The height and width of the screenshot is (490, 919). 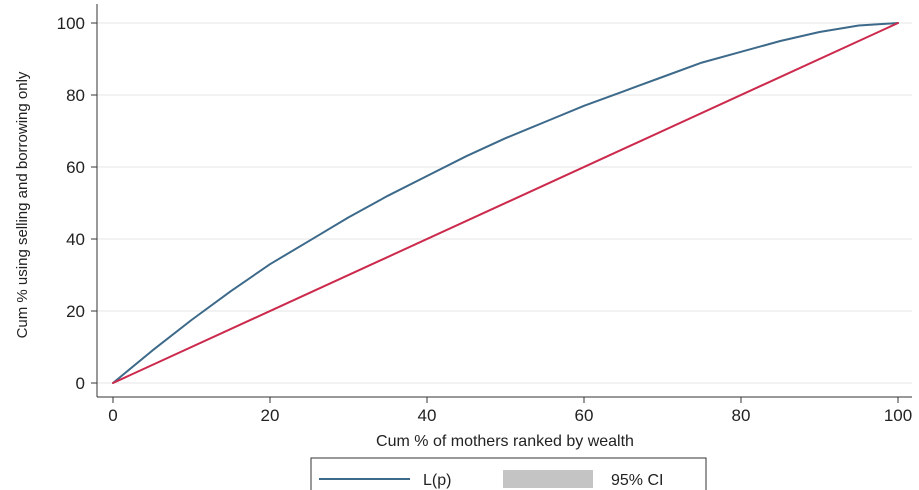 What do you see at coordinates (22, 204) in the screenshot?
I see `y-axis-title: Cum % using selling and borrowing only` at bounding box center [22, 204].